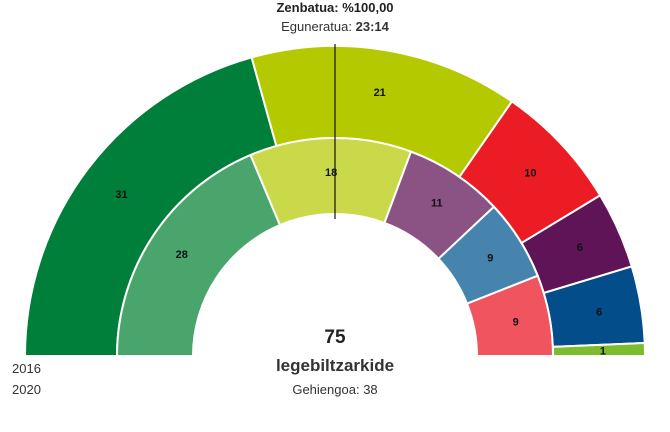  What do you see at coordinates (603, 351) in the screenshot?
I see `seat-label-2016-6: 1` at bounding box center [603, 351].